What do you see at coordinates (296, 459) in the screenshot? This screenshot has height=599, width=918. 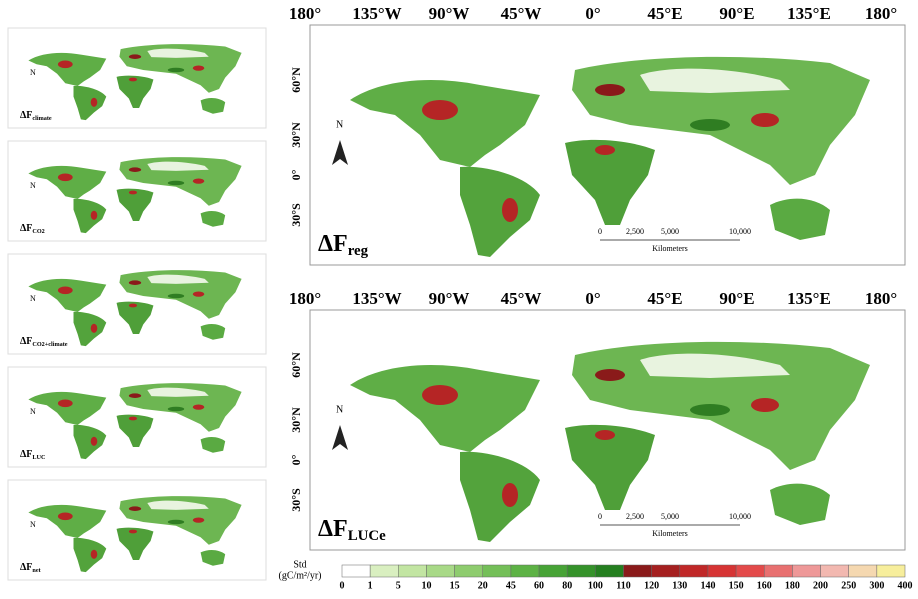 I see `lat-label: 0°` at bounding box center [296, 459].